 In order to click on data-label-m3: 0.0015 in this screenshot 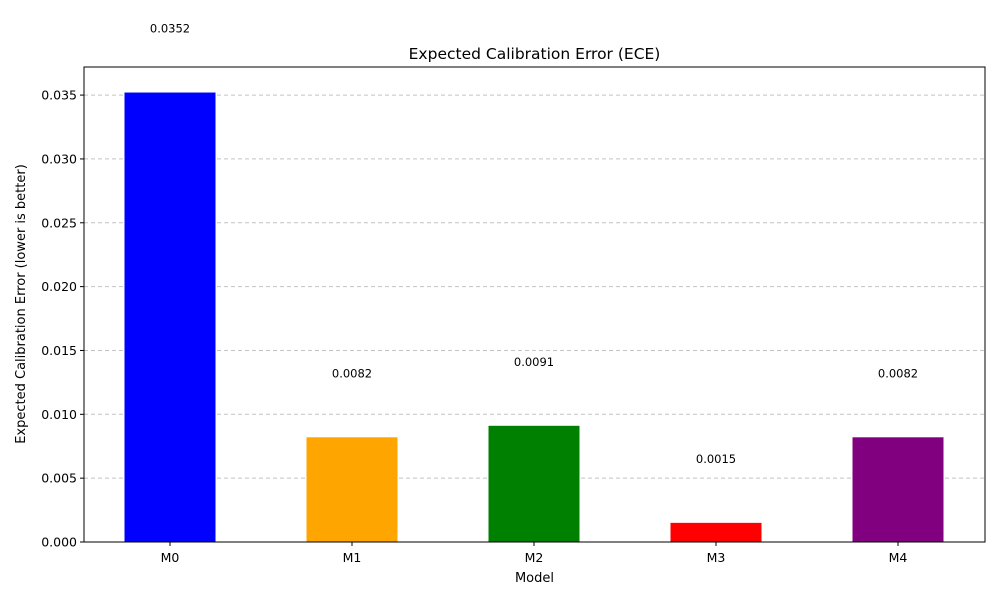, I will do `click(716, 459)`.